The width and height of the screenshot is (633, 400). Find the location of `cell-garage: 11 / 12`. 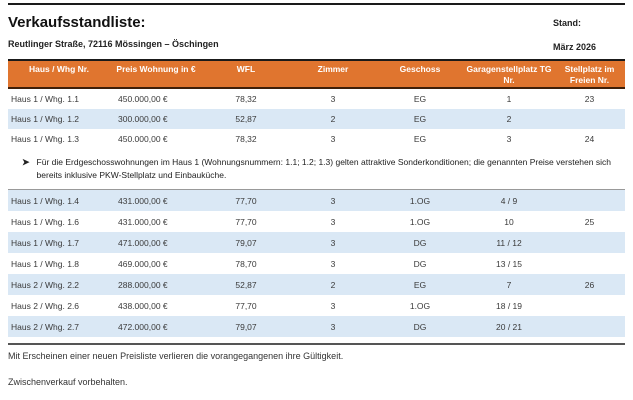

cell-garage: 11 / 12 is located at coordinates (509, 242).